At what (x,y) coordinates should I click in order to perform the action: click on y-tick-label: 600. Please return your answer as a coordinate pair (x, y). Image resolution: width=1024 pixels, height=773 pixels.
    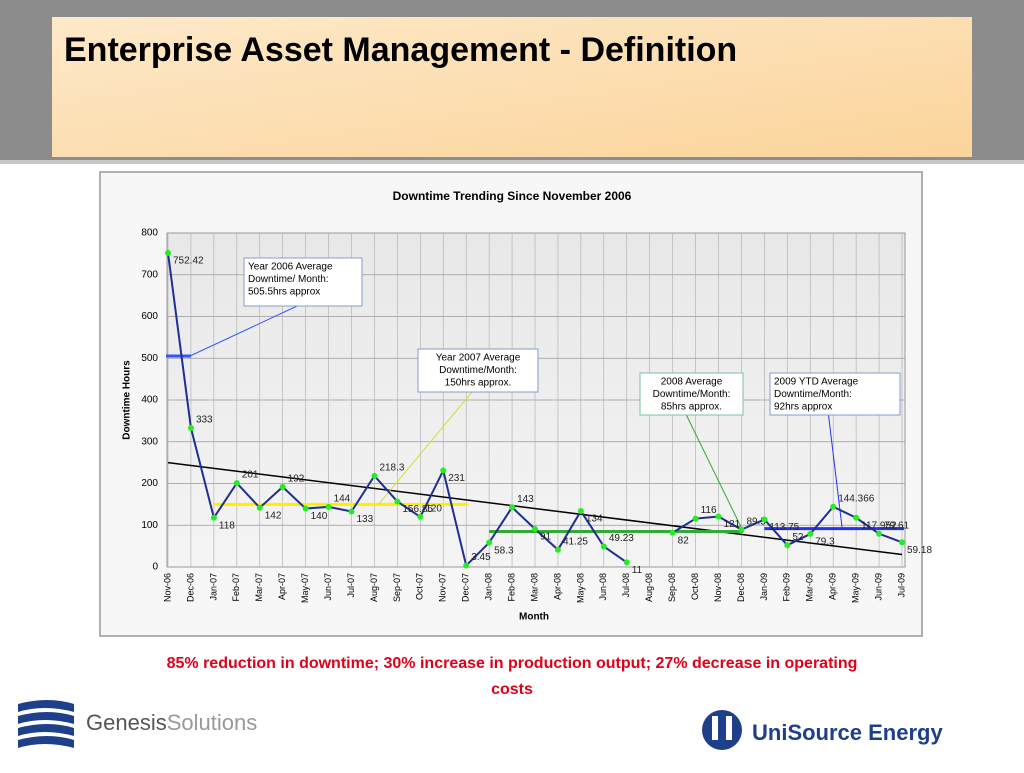
    Looking at the image, I should click on (149, 316).